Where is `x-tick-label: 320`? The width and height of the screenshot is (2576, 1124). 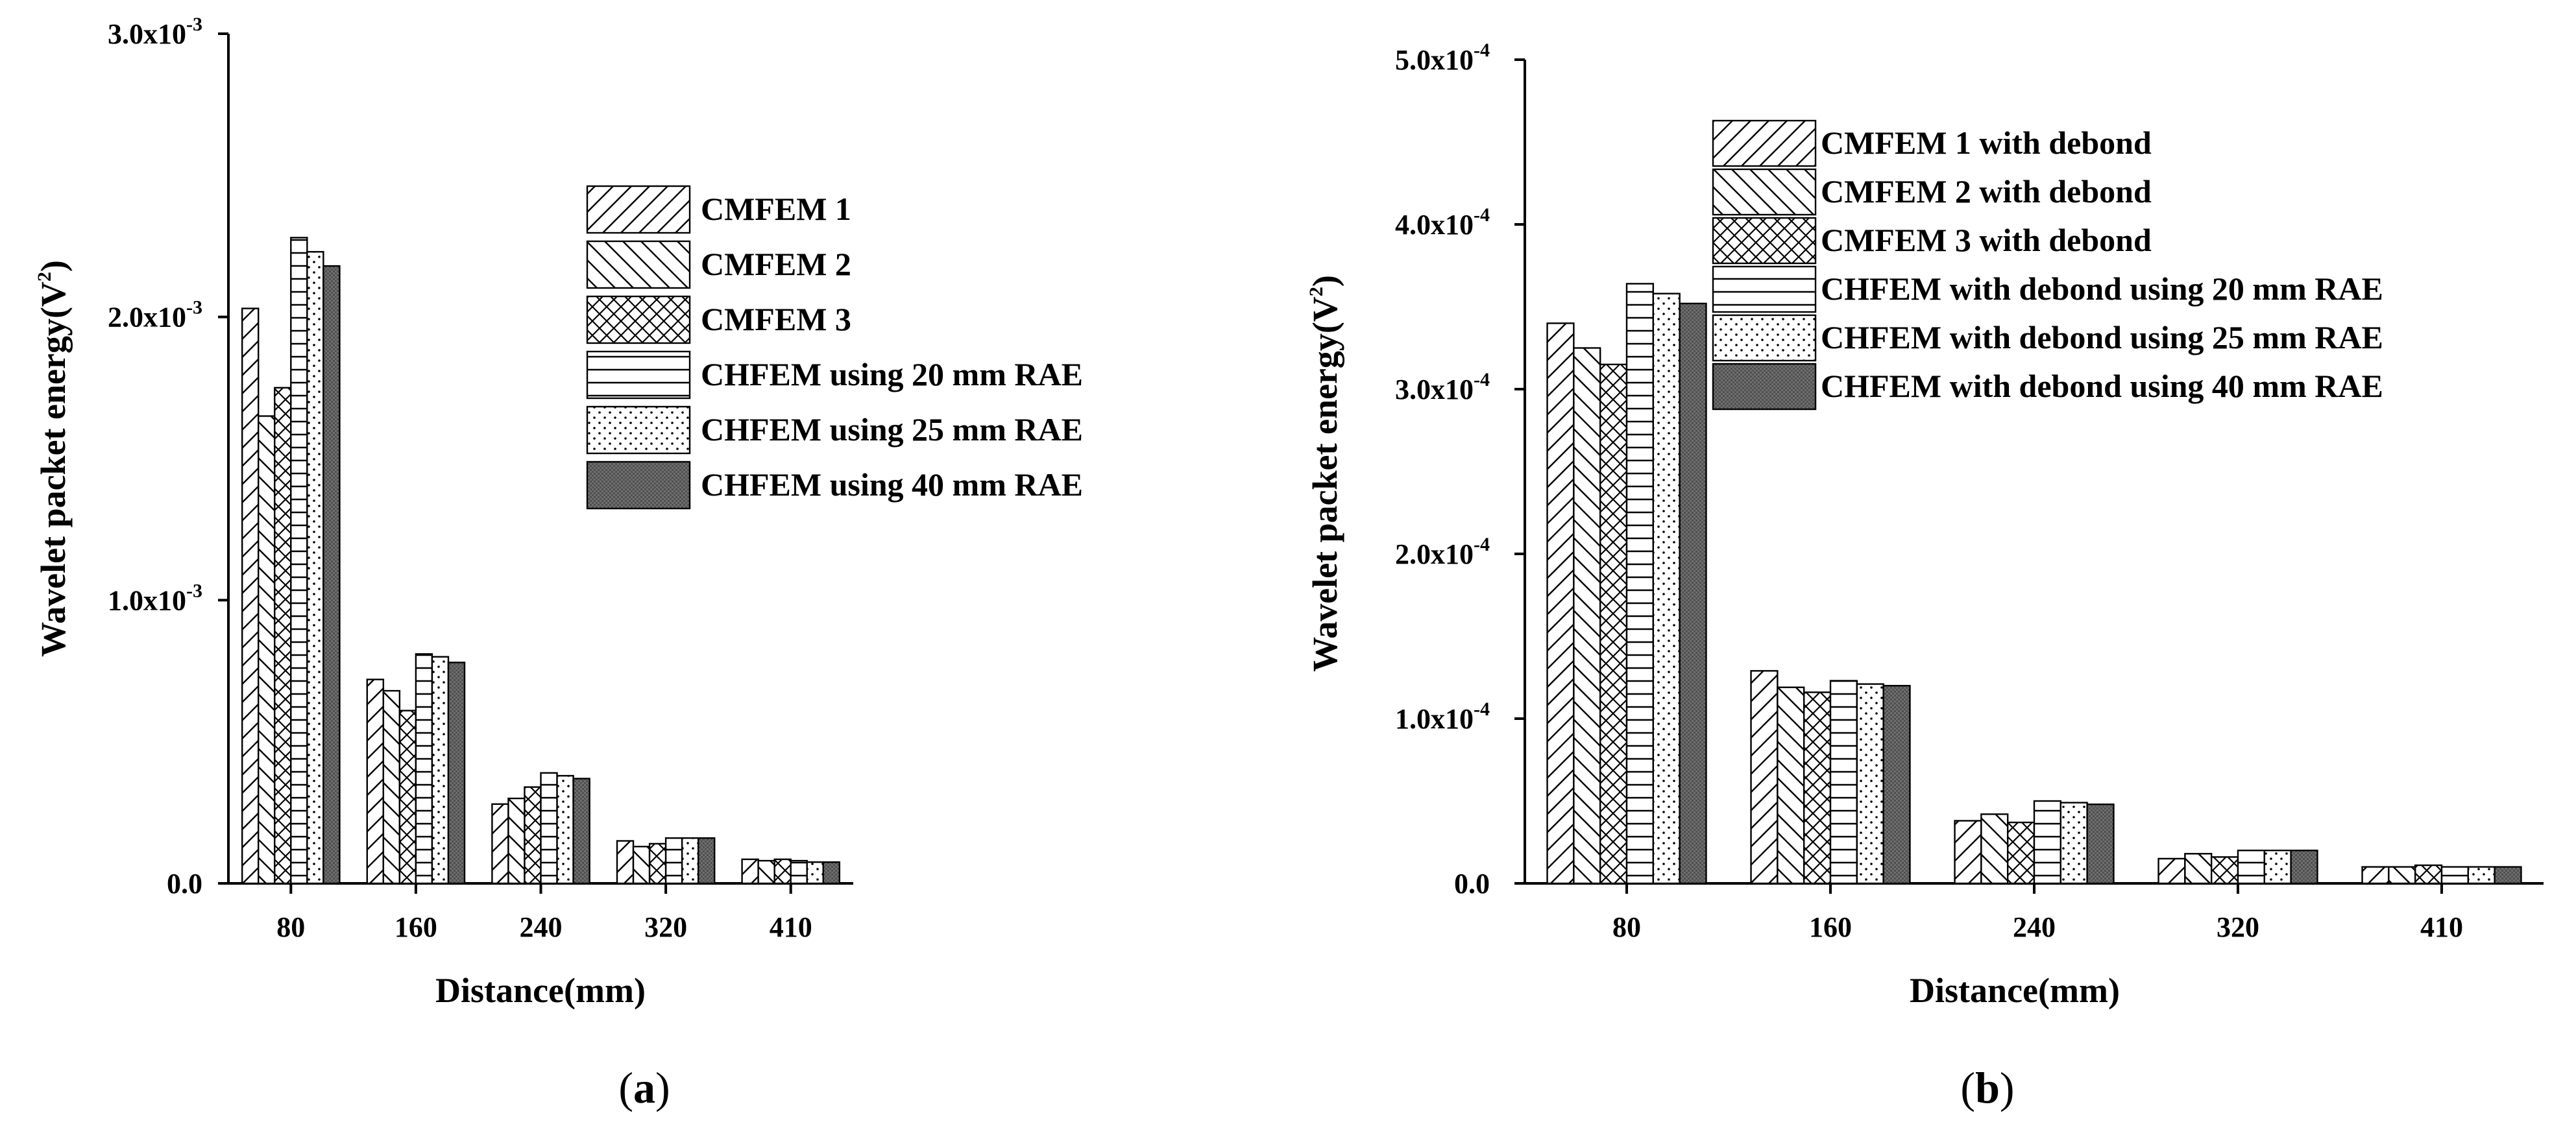 x-tick-label: 320 is located at coordinates (665, 927).